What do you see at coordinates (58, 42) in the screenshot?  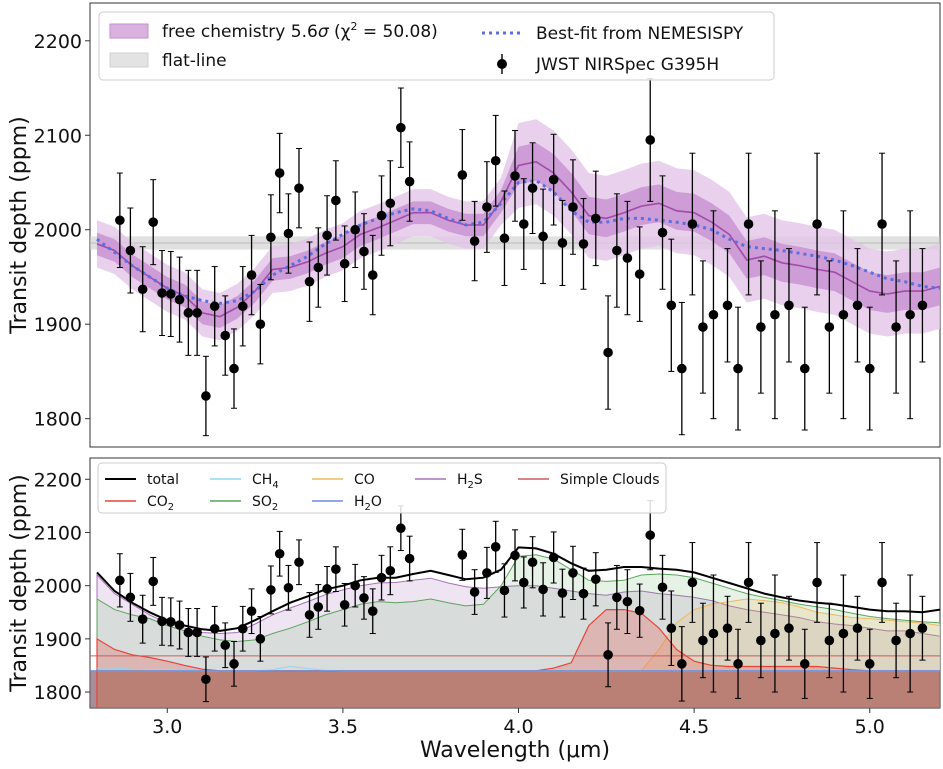 I see `top-y-tick-label: 2200` at bounding box center [58, 42].